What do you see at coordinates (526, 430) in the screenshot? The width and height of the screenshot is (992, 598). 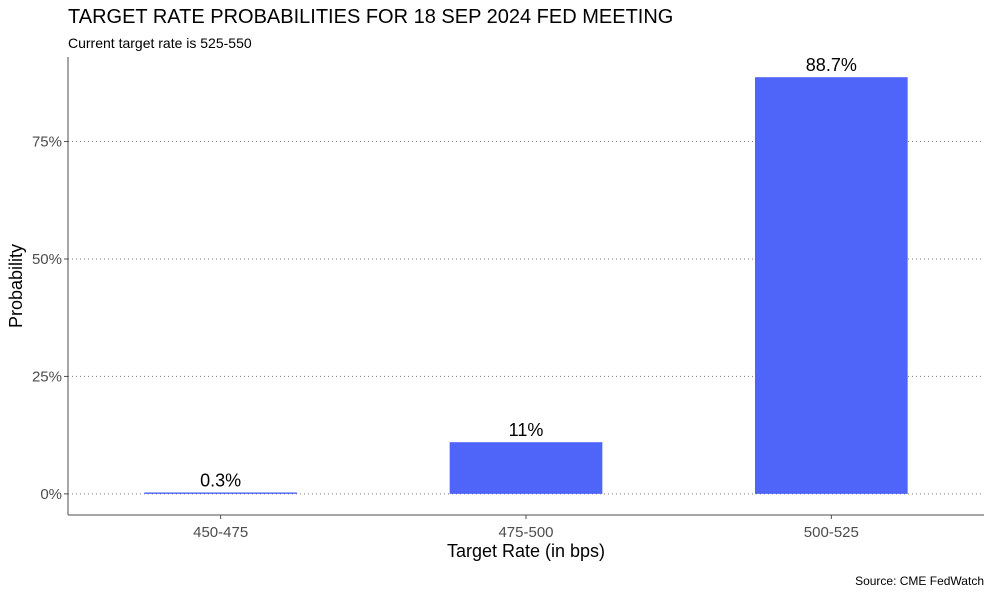 I see `data-label: 11%` at bounding box center [526, 430].